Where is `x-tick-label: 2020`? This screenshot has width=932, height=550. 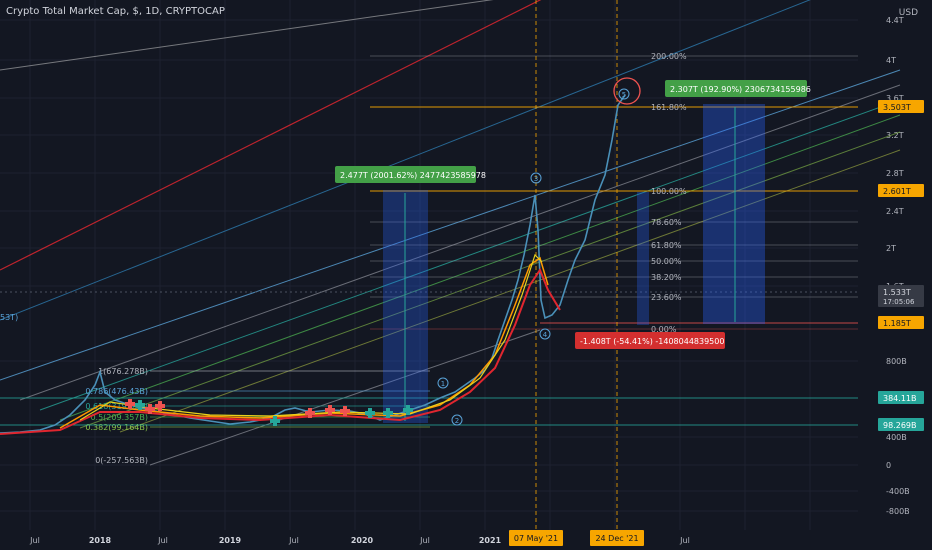 x-tick-label: 2020 is located at coordinates (362, 540).